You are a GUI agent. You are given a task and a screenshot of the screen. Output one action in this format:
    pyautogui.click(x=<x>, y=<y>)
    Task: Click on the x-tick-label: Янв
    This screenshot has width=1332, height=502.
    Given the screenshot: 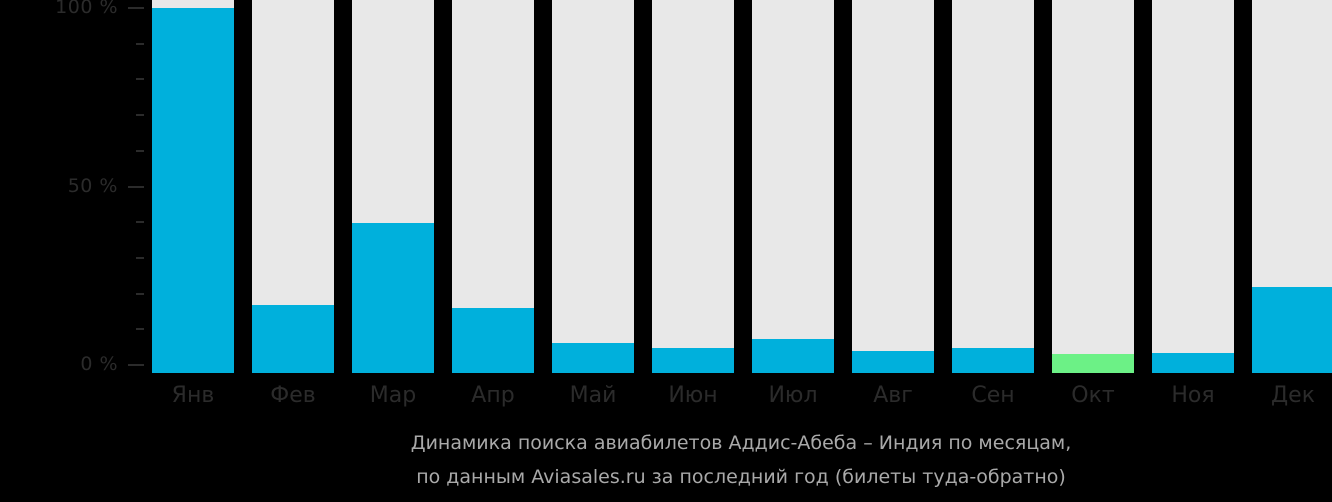 What is the action you would take?
    pyautogui.click(x=193, y=395)
    